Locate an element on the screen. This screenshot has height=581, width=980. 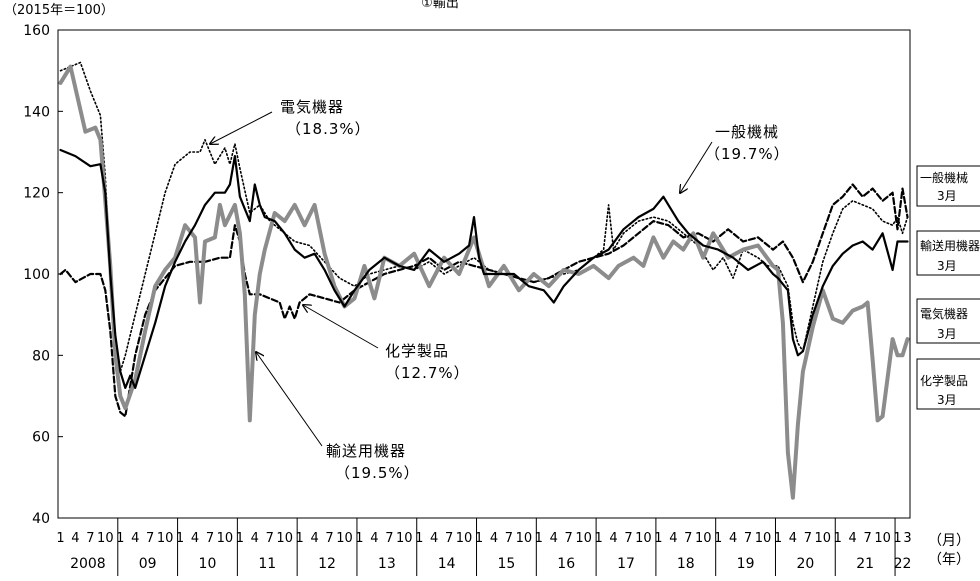
annotation-ippan-name: 一般機械 is located at coordinates (747, 132).